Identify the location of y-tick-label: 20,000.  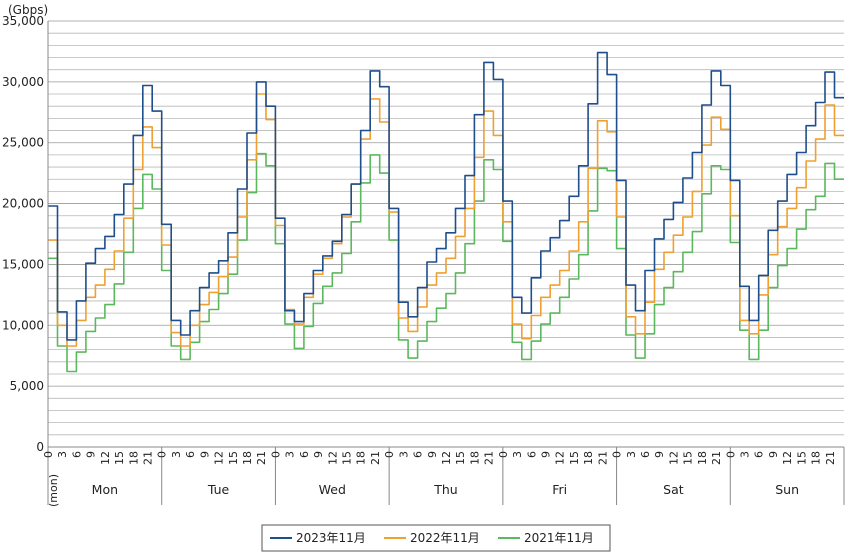
(23, 204).